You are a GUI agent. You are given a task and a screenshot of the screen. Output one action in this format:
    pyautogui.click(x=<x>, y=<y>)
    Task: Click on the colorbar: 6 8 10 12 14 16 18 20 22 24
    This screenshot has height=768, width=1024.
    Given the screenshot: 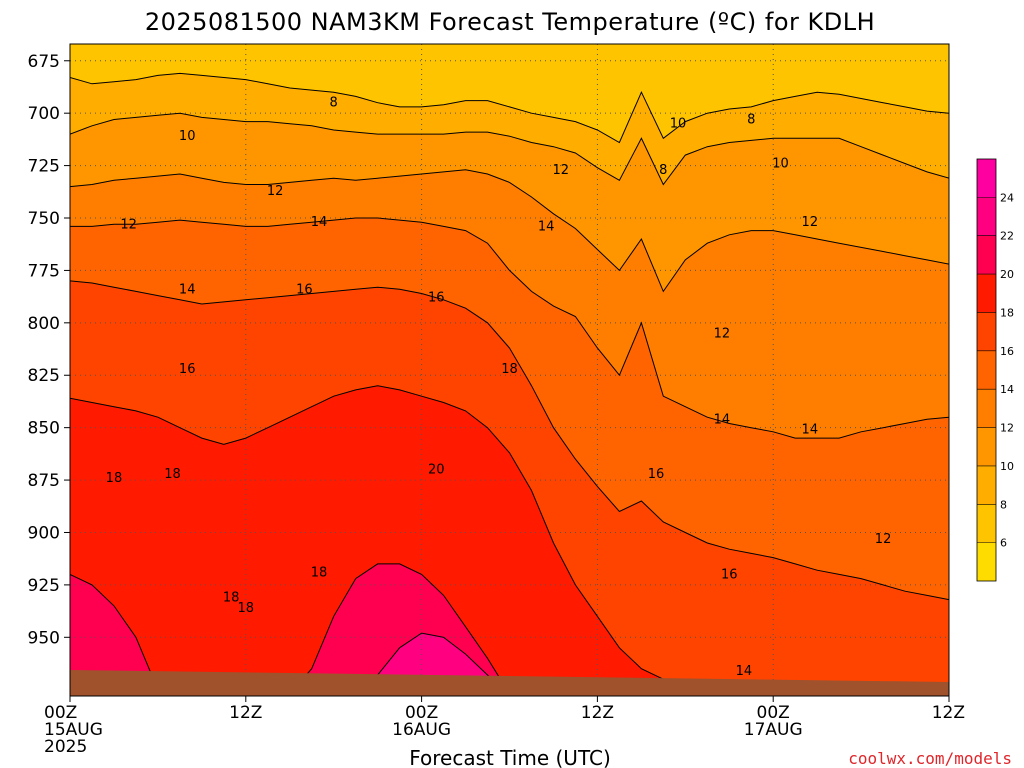 What is the action you would take?
    pyautogui.click(x=995, y=370)
    